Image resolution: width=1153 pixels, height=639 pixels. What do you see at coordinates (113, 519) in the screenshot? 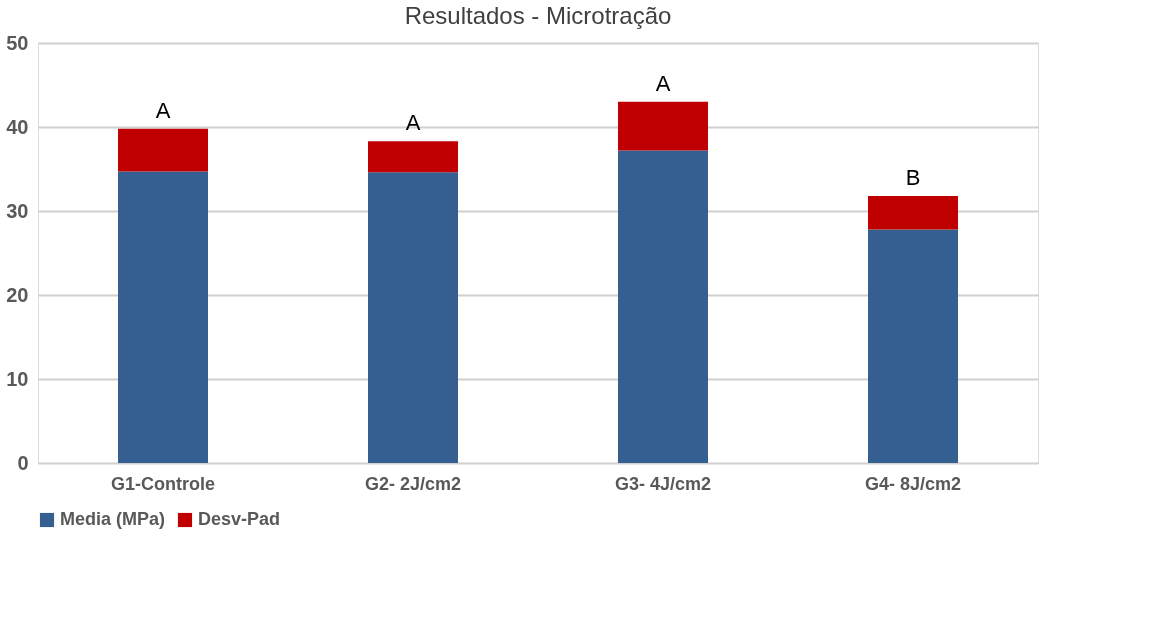
I see `legend-label: Media (MPa)` at bounding box center [113, 519].